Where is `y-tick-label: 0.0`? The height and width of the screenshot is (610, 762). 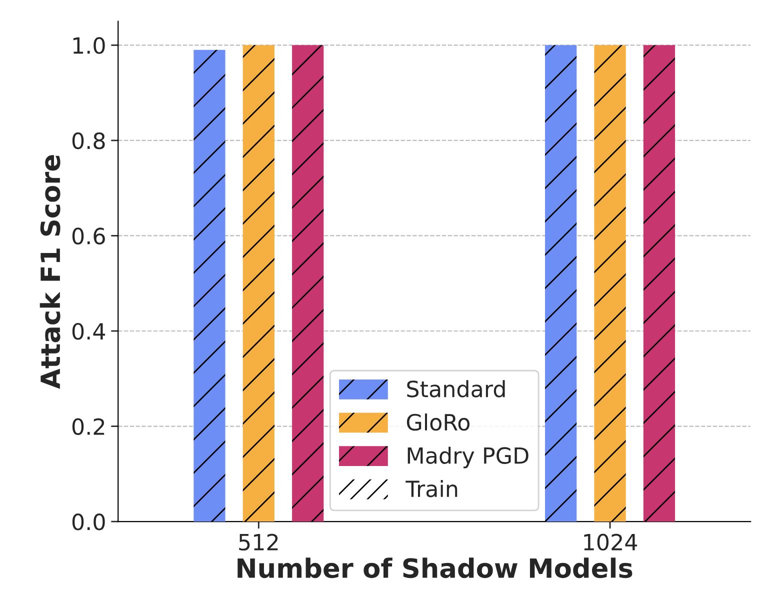
y-tick-label: 0.0 is located at coordinates (88, 522).